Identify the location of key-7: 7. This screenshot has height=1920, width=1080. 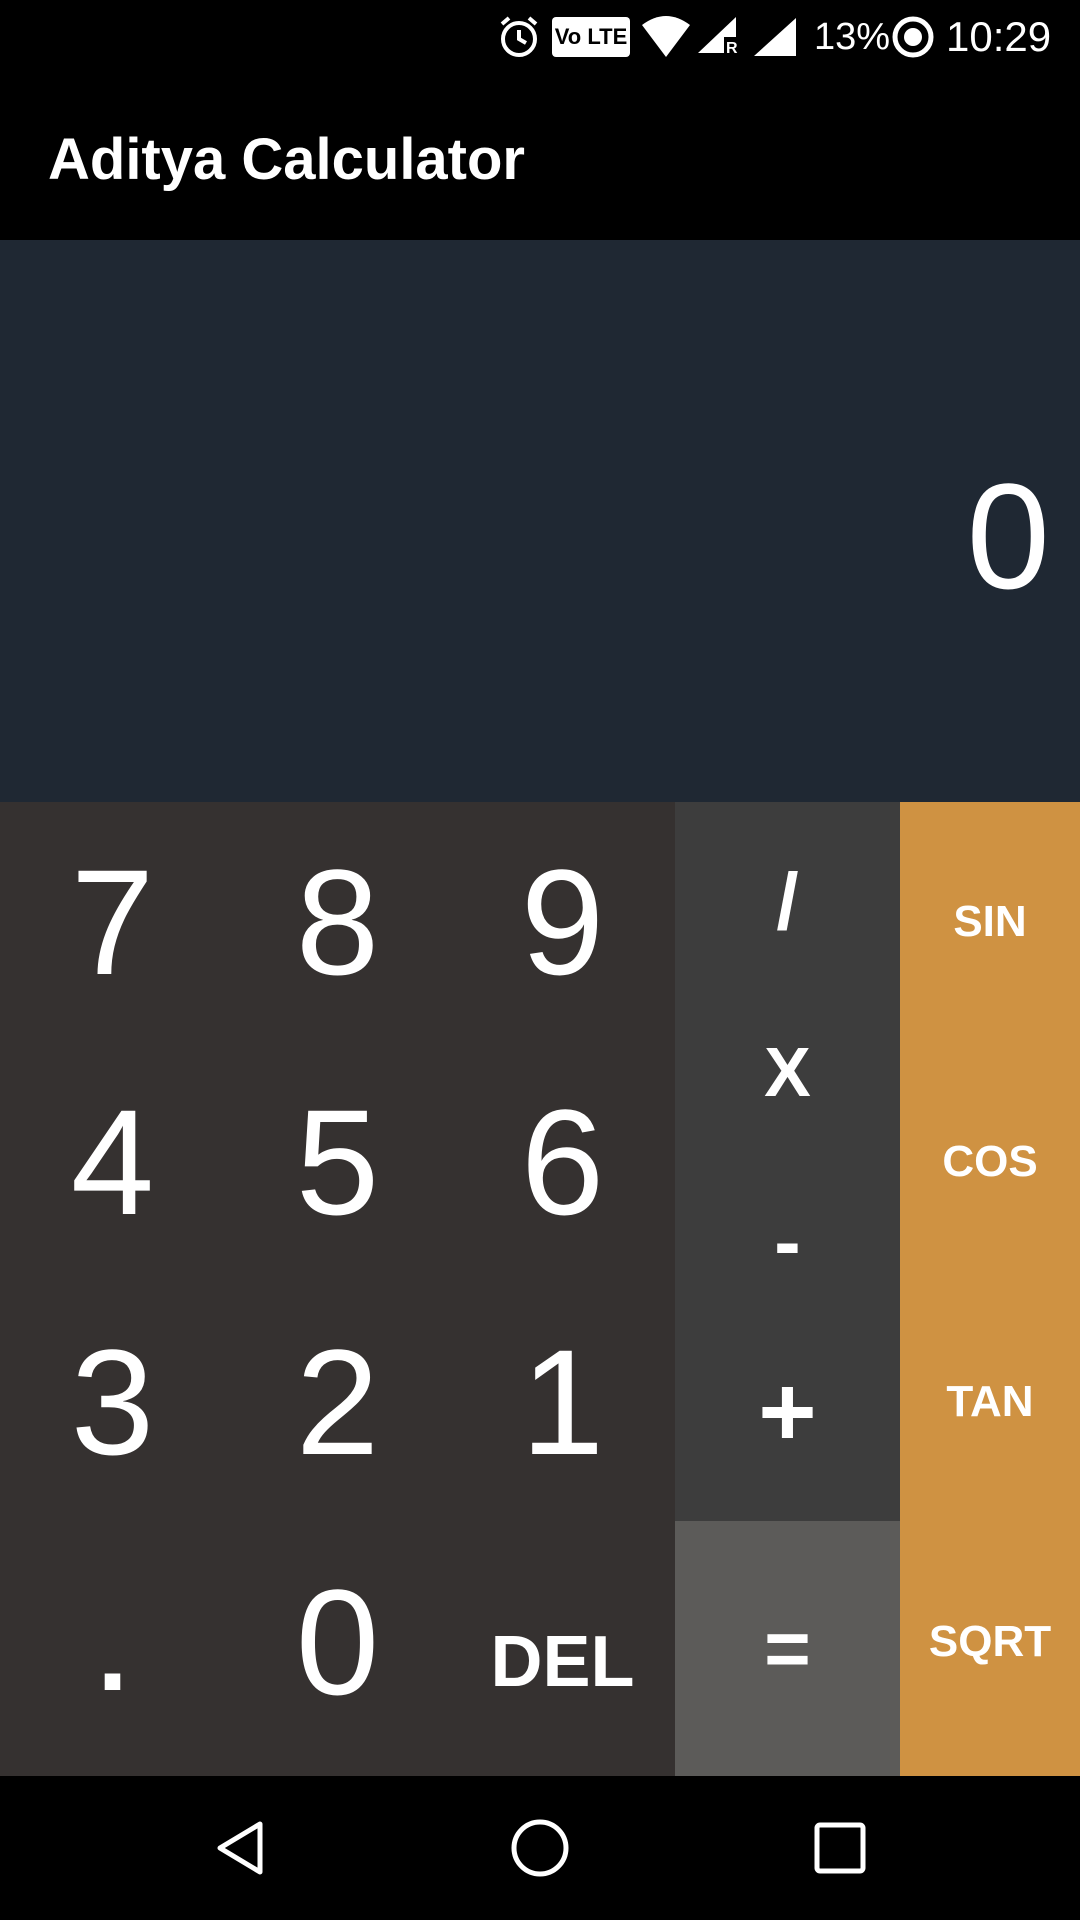
(112, 921).